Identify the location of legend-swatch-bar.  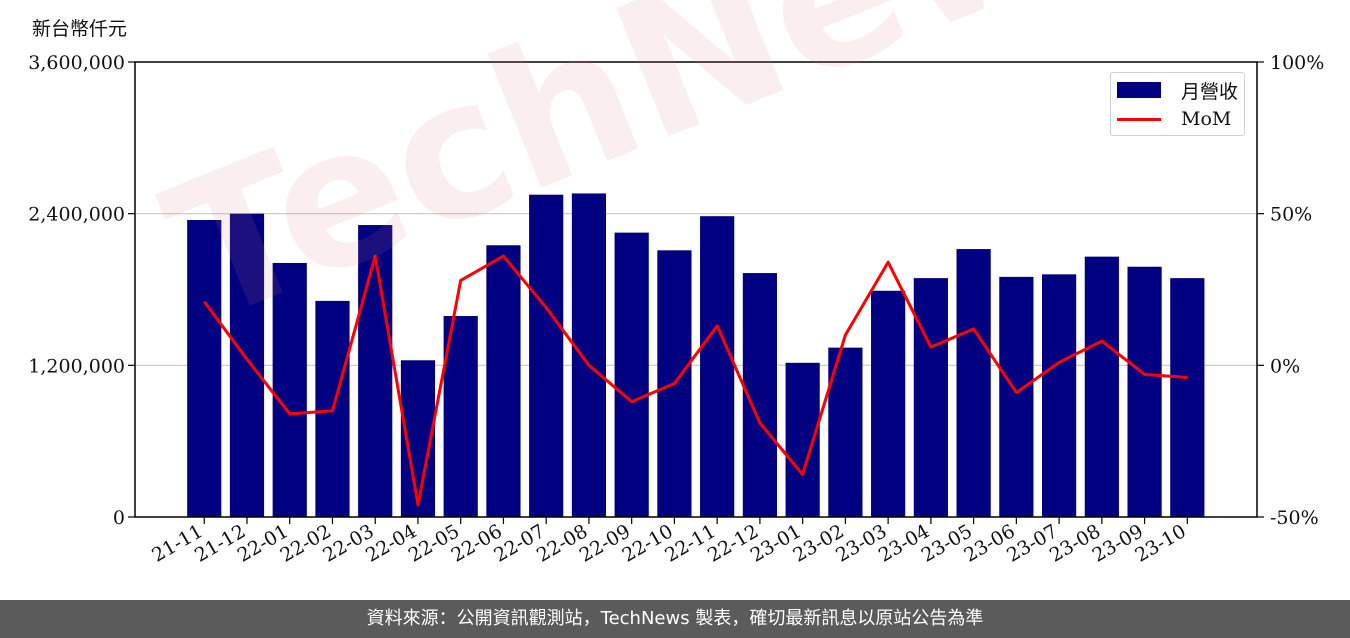
(1139, 90).